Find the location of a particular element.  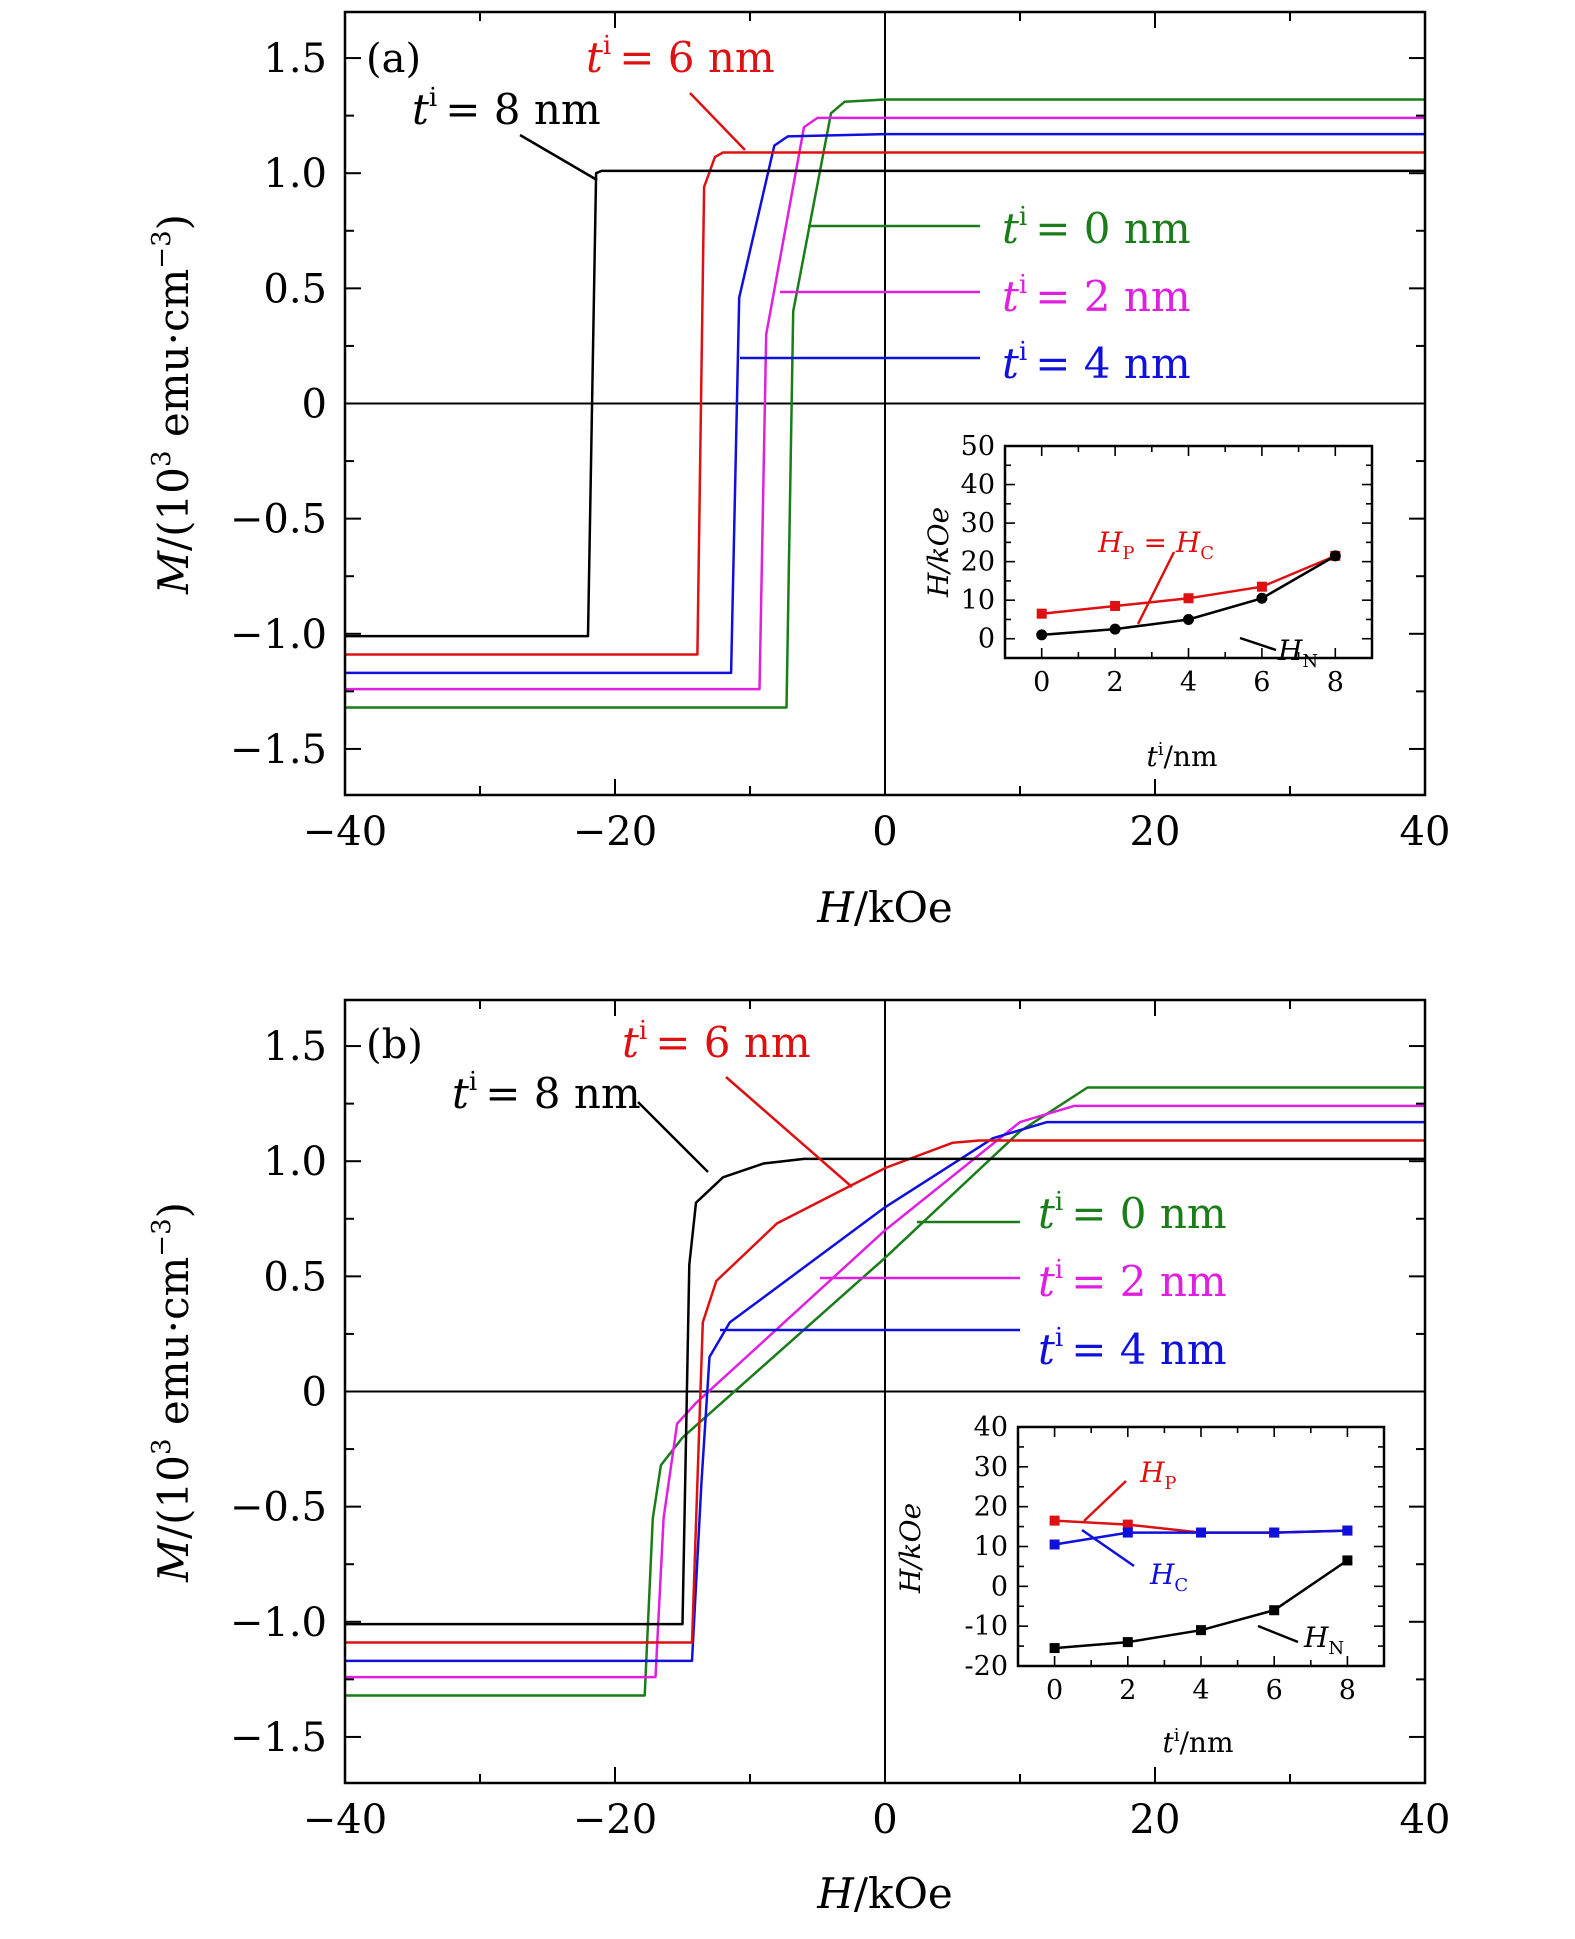

y-tick-label-a: 0.5 is located at coordinates (295, 289).